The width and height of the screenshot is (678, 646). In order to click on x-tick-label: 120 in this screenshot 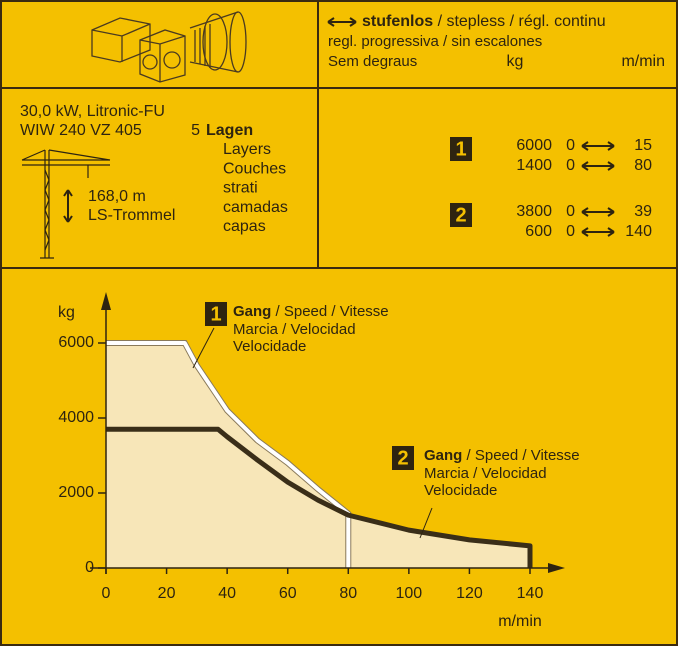, I will do `click(469, 593)`.